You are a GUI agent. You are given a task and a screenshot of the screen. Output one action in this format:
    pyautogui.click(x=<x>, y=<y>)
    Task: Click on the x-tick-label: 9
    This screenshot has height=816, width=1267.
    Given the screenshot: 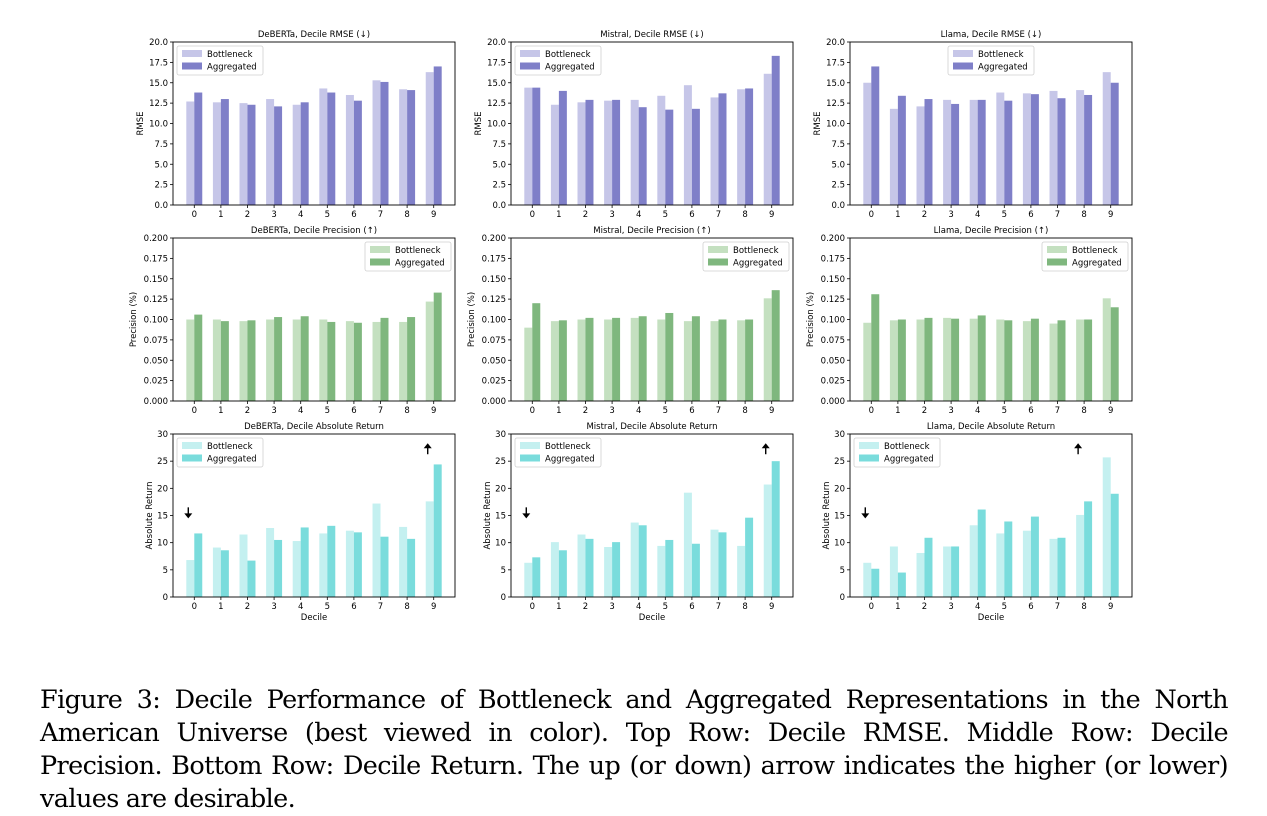 What is the action you would take?
    pyautogui.click(x=1110, y=215)
    